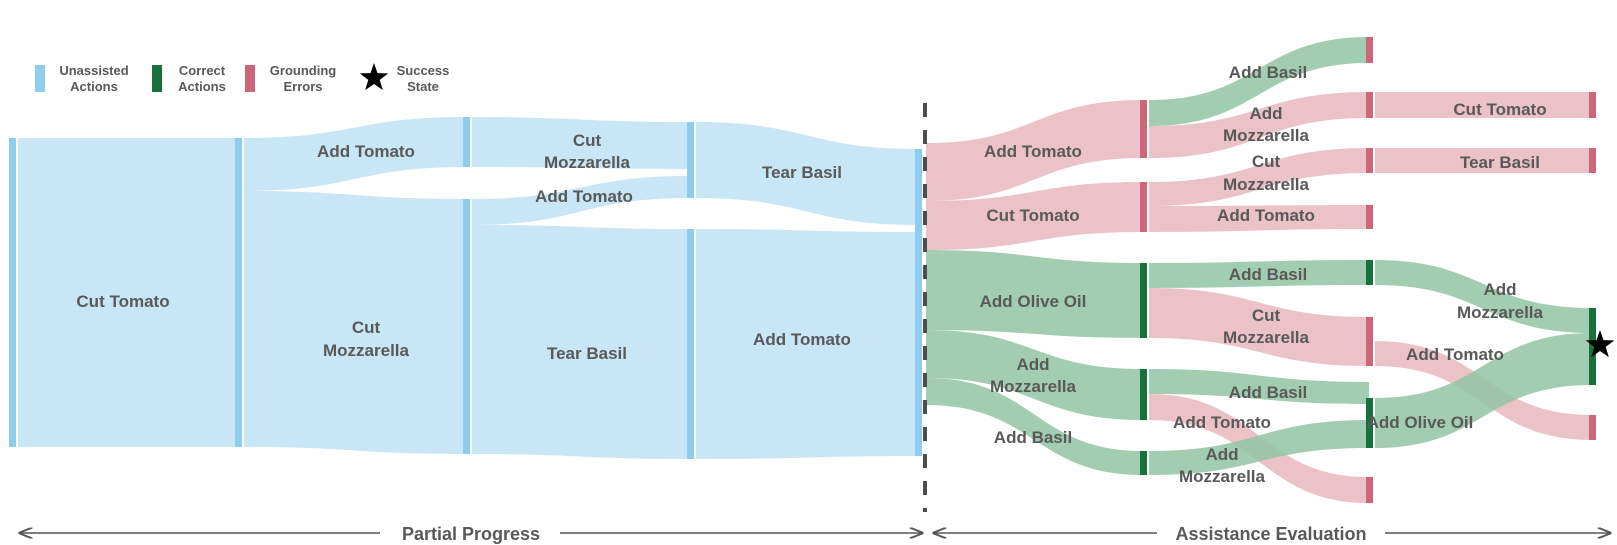 This screenshot has width=1617, height=545. What do you see at coordinates (584, 196) in the screenshot?
I see `flow-label-add-tomato-4: Add Tomato` at bounding box center [584, 196].